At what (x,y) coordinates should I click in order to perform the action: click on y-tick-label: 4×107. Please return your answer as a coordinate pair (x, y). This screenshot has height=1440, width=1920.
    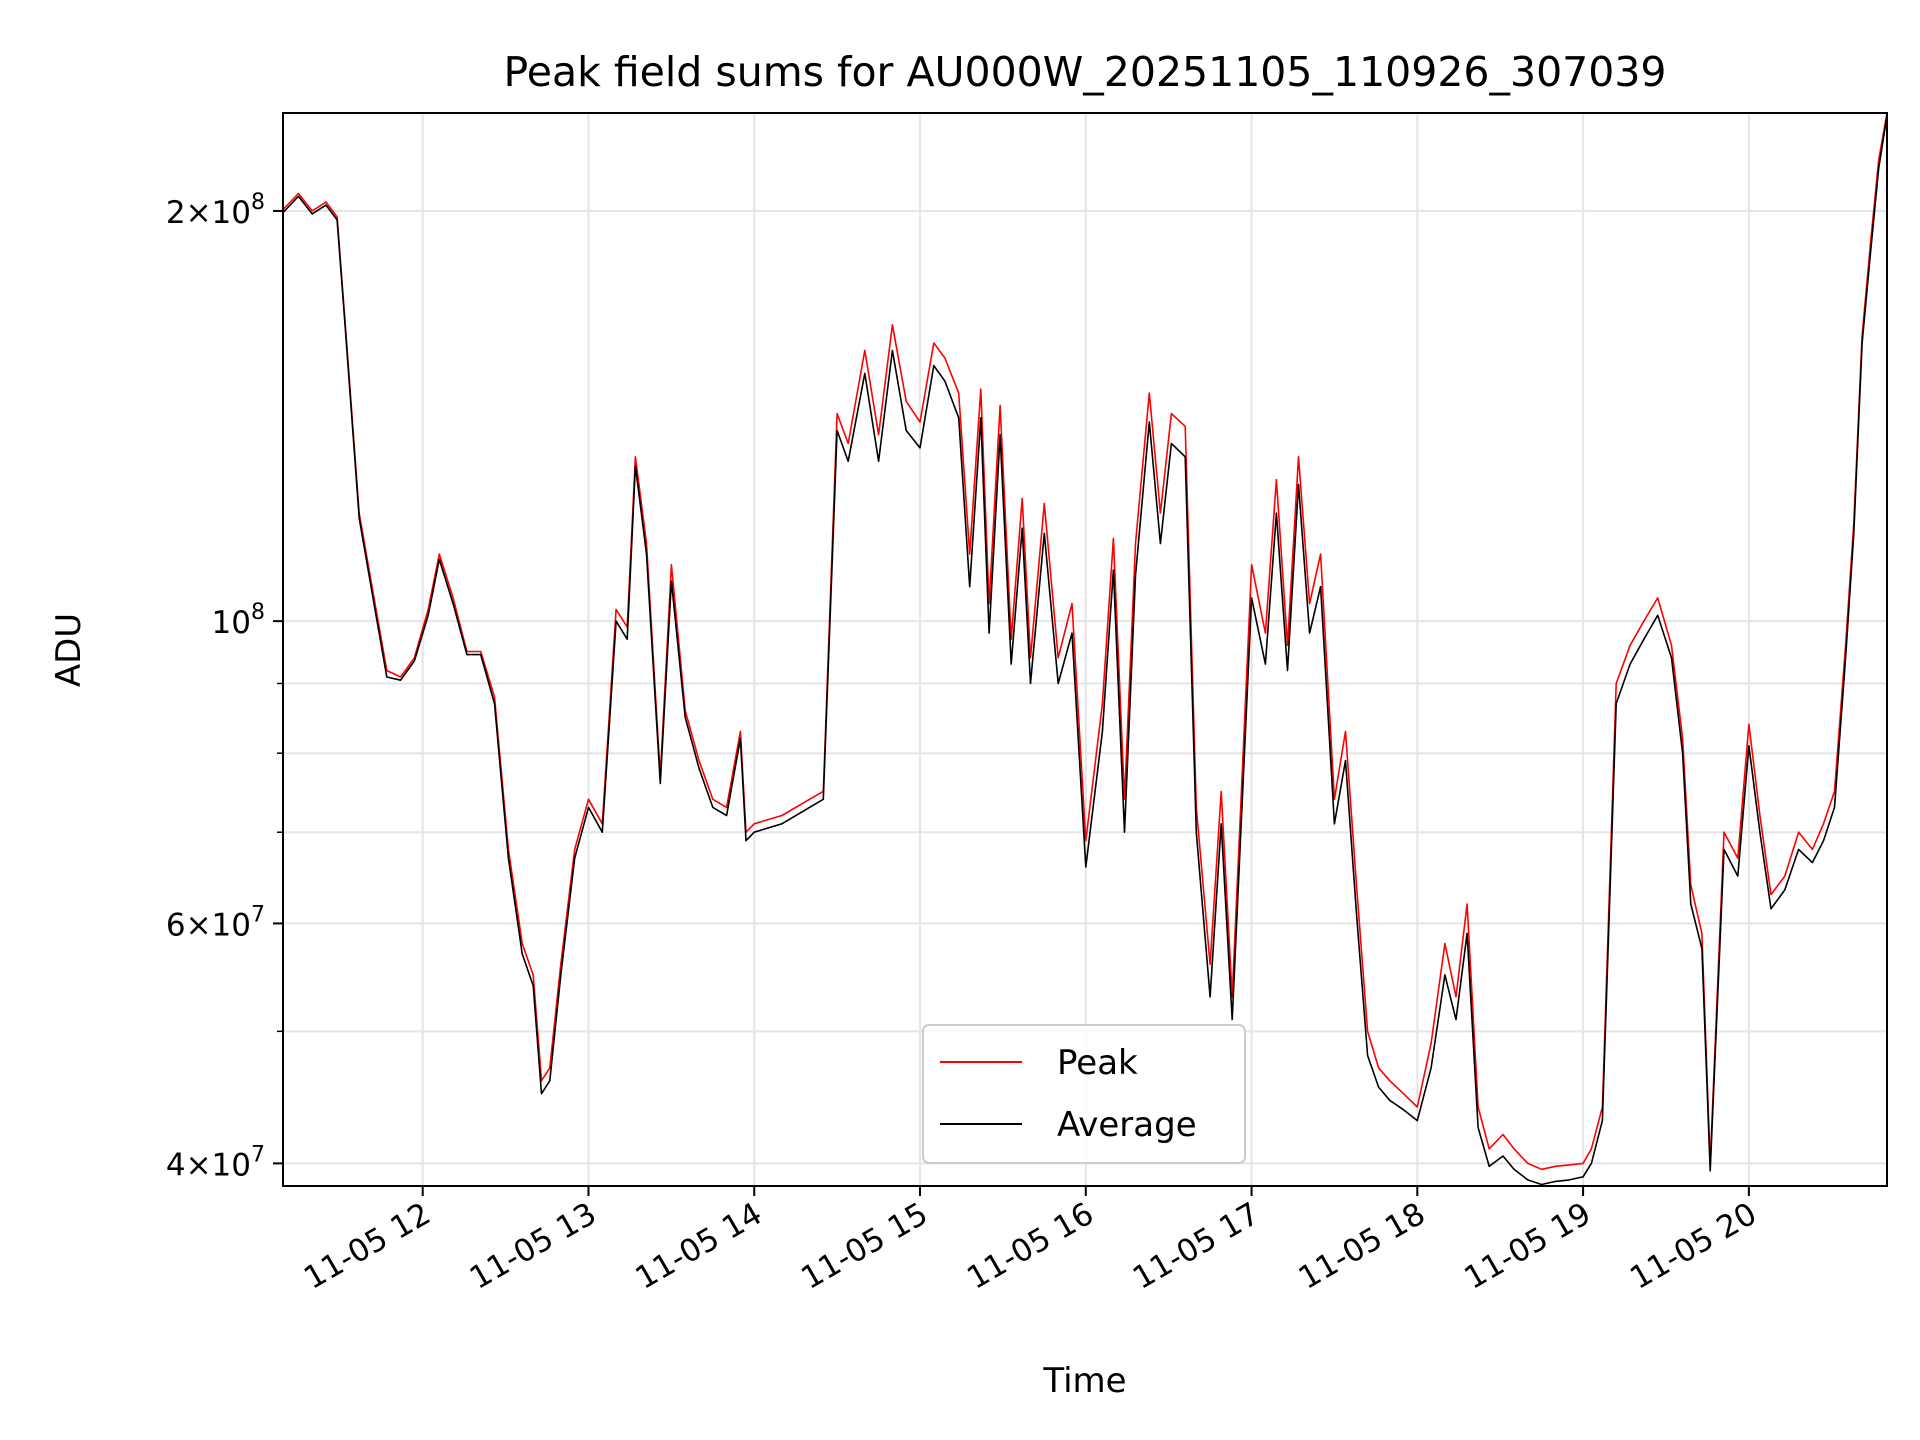
    Looking at the image, I should click on (215, 1162).